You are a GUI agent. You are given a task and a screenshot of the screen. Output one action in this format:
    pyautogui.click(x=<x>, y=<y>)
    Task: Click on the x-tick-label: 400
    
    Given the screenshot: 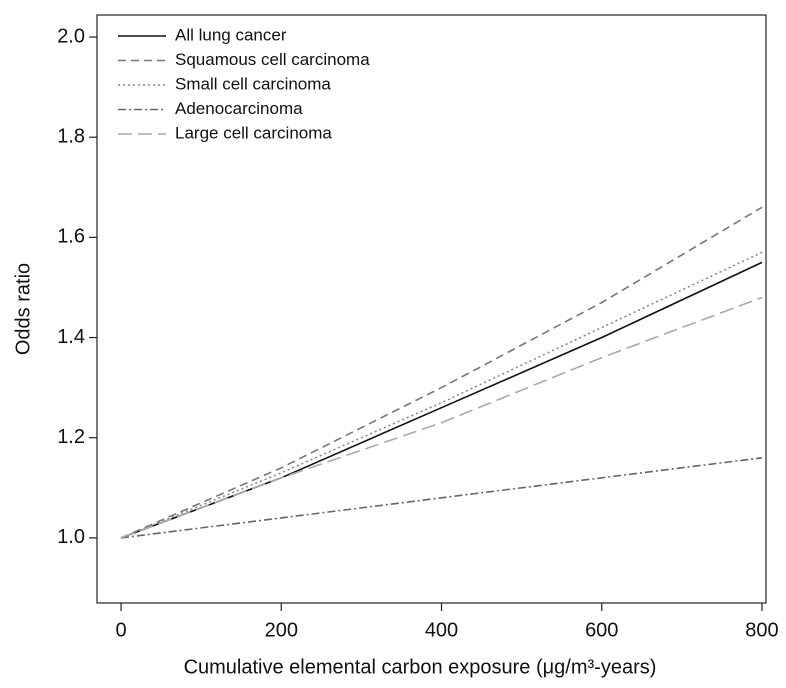 What is the action you would take?
    pyautogui.click(x=441, y=630)
    